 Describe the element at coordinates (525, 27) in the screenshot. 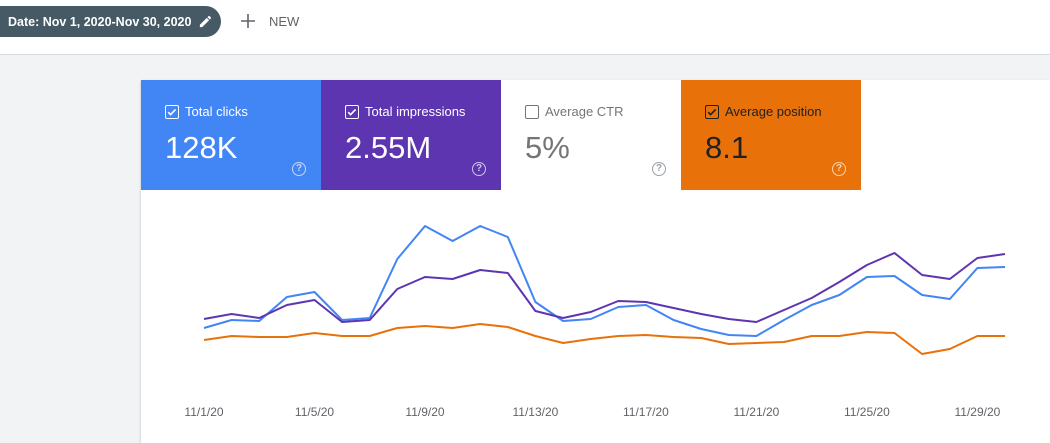

I see `top-toolbar: Date: Nov 1, 2020-Nov 30, 2020 NEW` at that location.